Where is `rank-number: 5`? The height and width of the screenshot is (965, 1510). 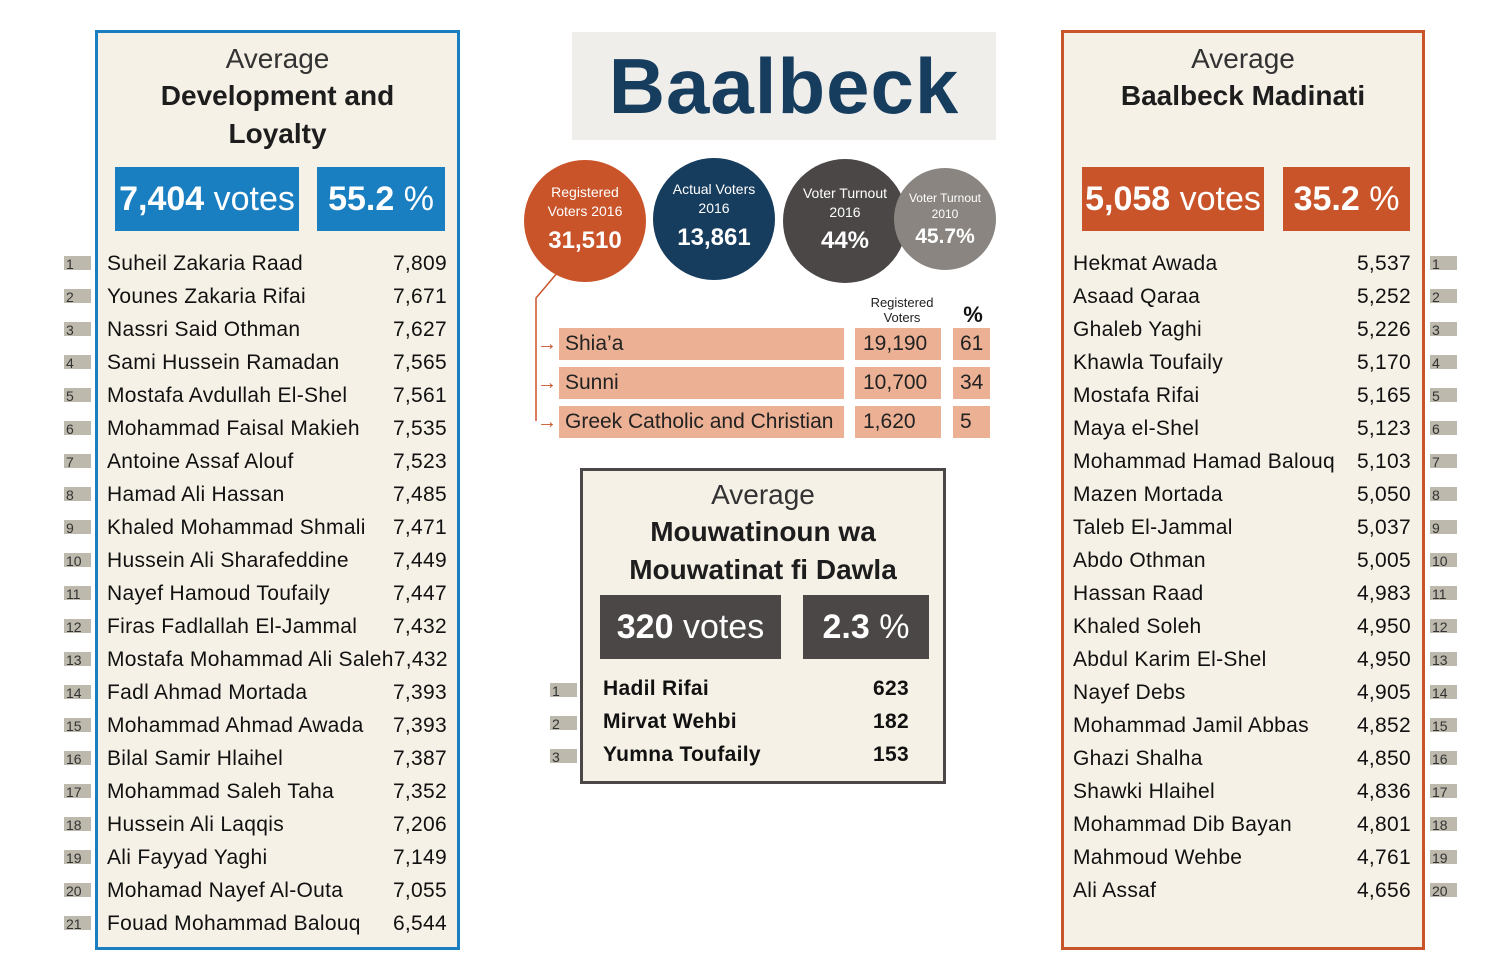
rank-number: 5 is located at coordinates (1443, 396).